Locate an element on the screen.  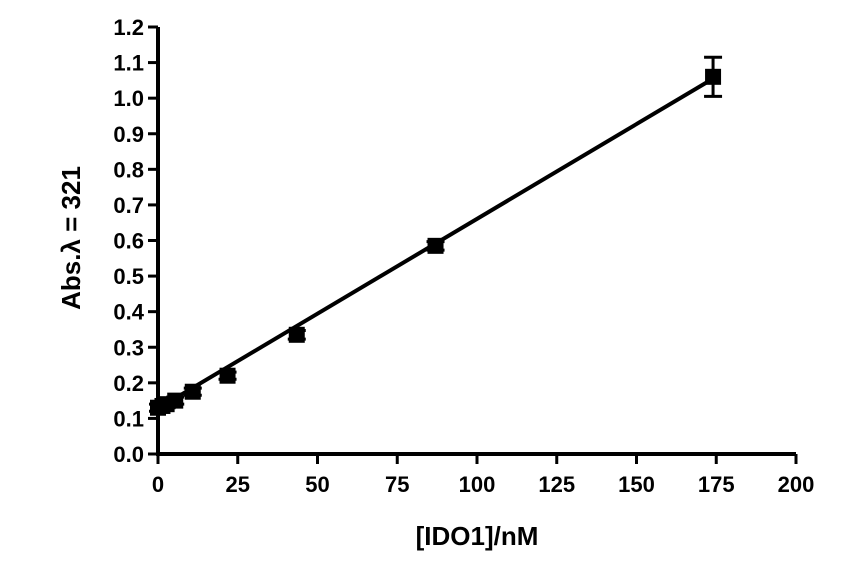
y-tick-label: 0.8 is located at coordinates (128, 169).